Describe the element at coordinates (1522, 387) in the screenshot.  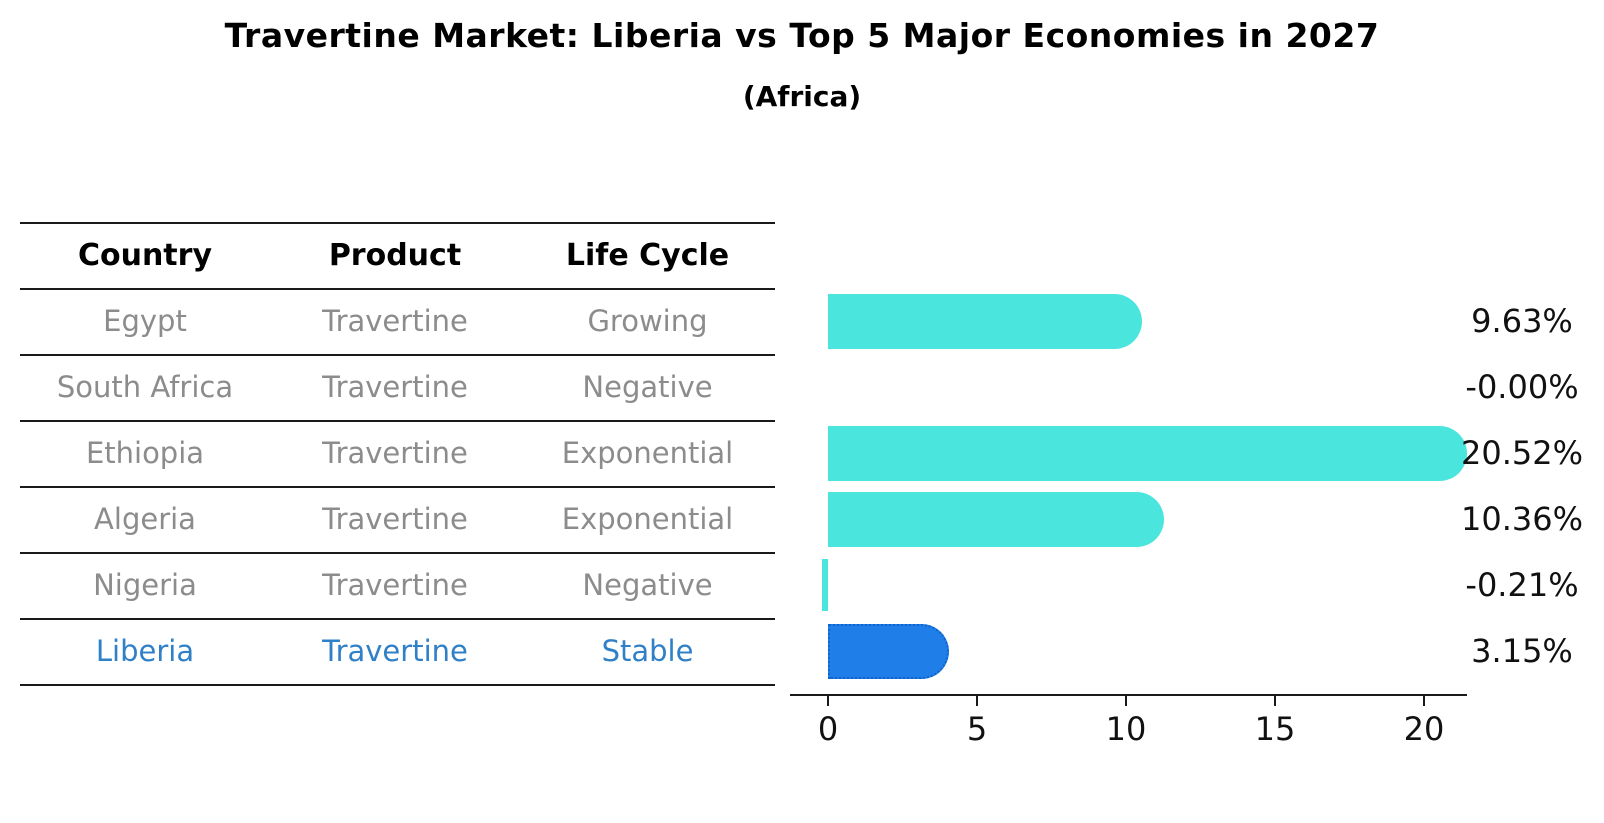
I see `value-label: -0.00%` at that location.